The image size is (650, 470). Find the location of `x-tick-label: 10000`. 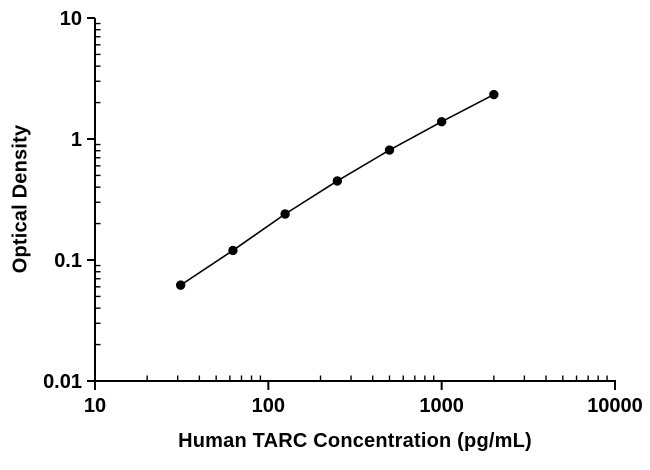

x-tick-label: 10000 is located at coordinates (615, 406).